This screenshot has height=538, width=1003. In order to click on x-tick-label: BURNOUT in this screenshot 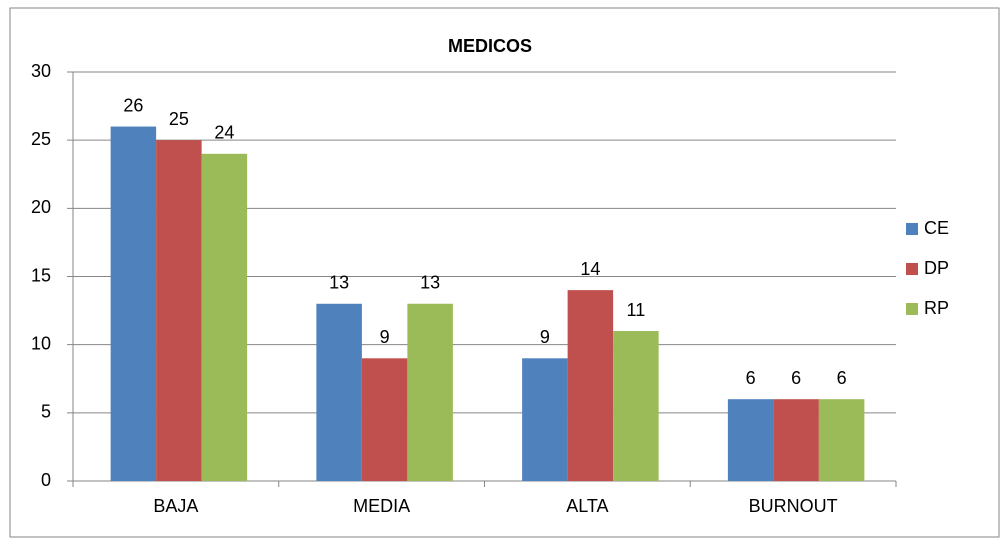, I will do `click(793, 506)`.